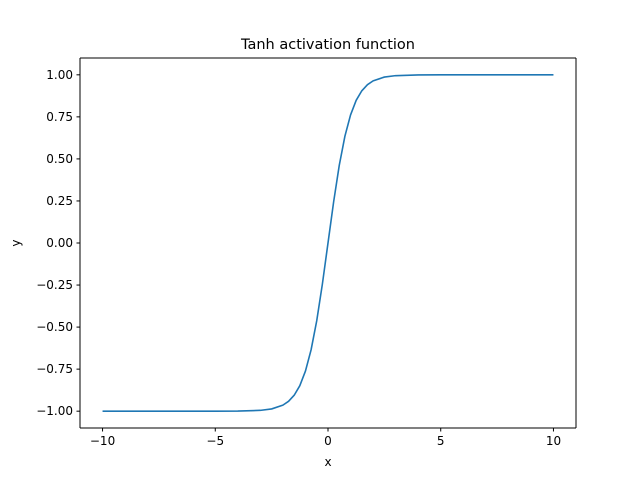 The height and width of the screenshot is (480, 640). I want to click on y-tick-label: −0.25, so click(54, 285).